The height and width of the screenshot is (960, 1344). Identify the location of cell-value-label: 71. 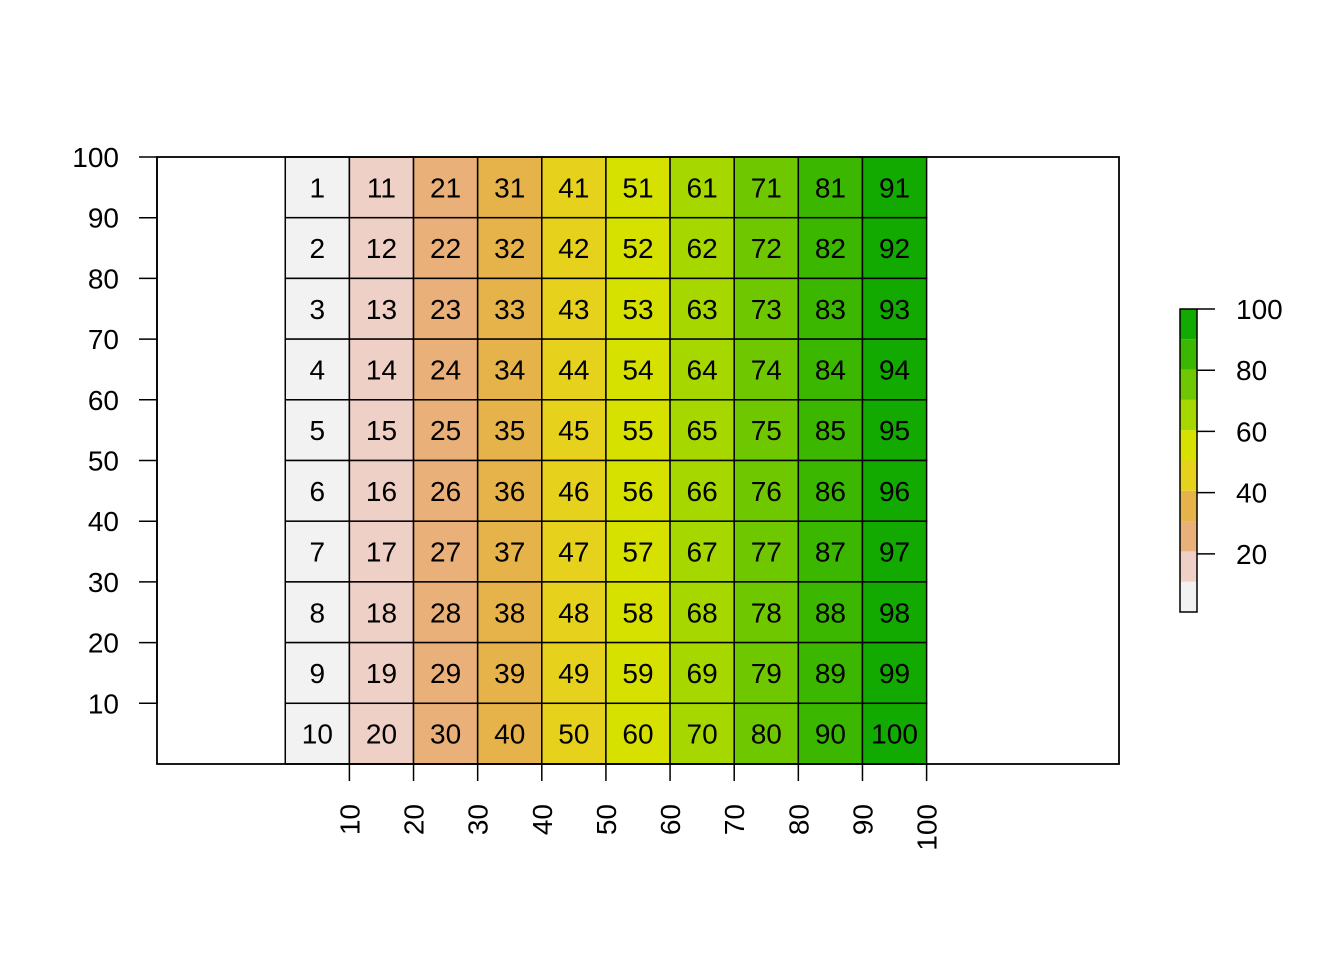
(766, 187).